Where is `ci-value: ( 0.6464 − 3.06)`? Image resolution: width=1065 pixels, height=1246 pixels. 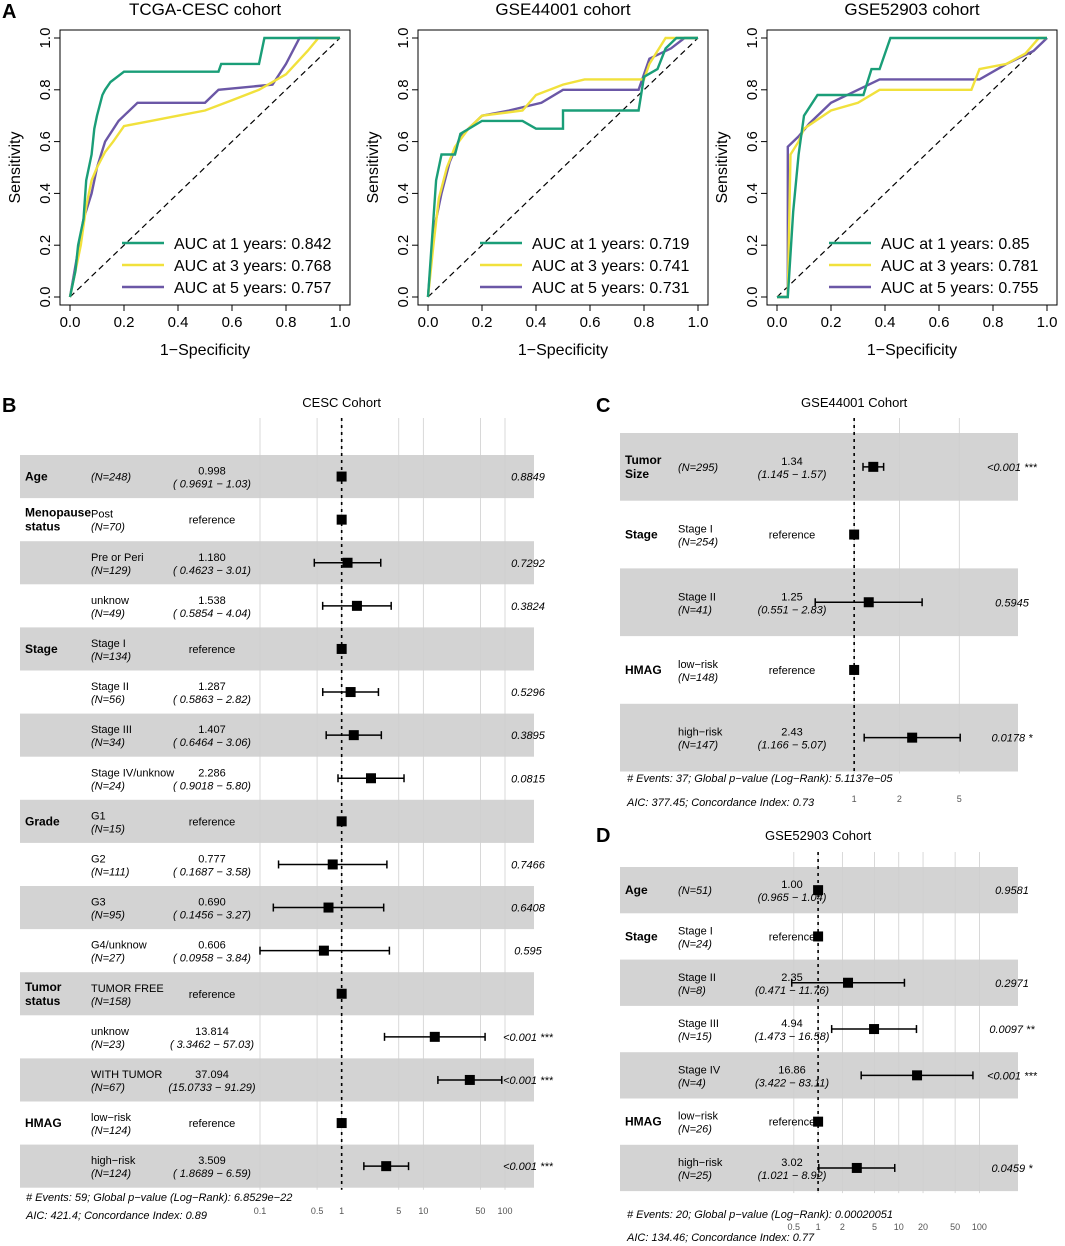 ci-value: ( 0.6464 − 3.06) is located at coordinates (212, 743).